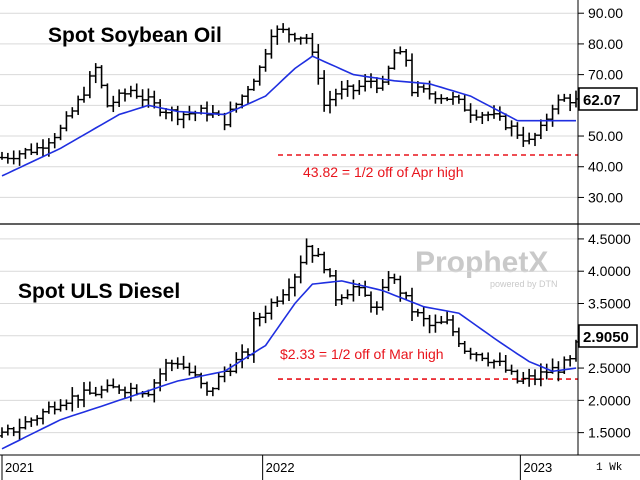 The image size is (640, 480). I want to click on soybean-oil-tick-label: 40.00, so click(605, 167).